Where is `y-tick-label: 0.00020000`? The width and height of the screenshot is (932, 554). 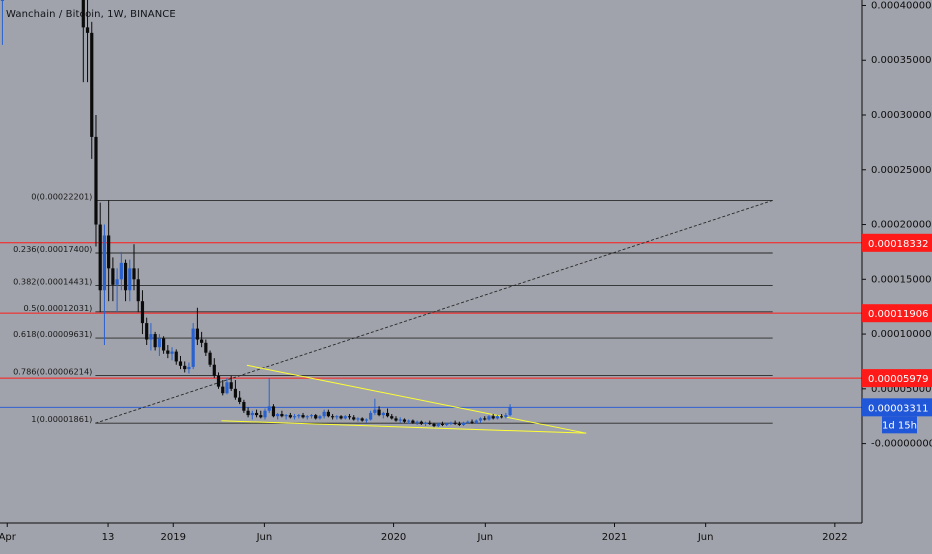 y-tick-label: 0.00020000 is located at coordinates (901, 225).